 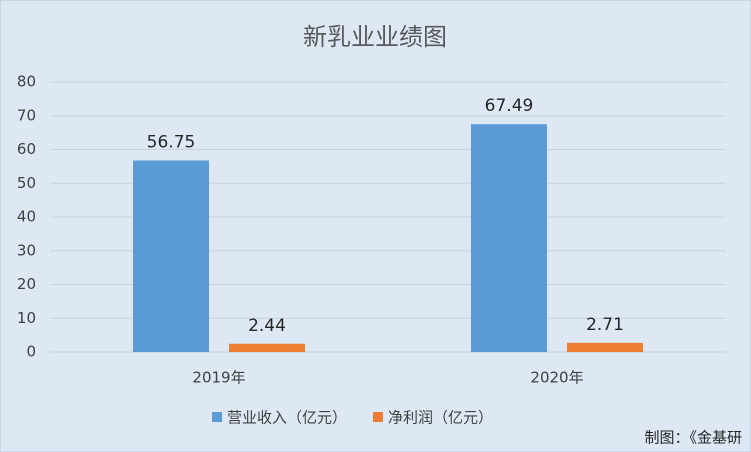 What do you see at coordinates (26, 250) in the screenshot?
I see `y-tick-label: 30` at bounding box center [26, 250].